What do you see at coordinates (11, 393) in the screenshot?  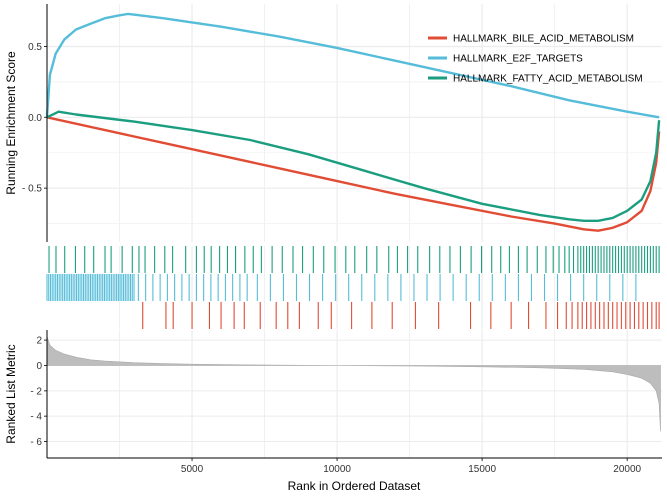 I see `ranked-y-axis-title: Ranked List Metric` at bounding box center [11, 393].